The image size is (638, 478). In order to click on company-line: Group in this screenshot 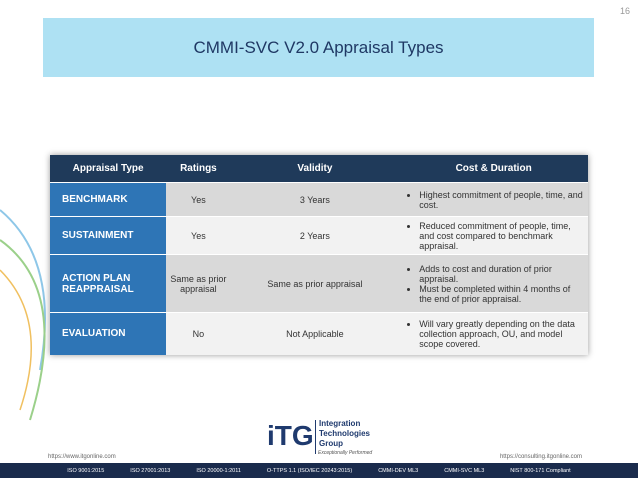, I will do `click(331, 443)`.